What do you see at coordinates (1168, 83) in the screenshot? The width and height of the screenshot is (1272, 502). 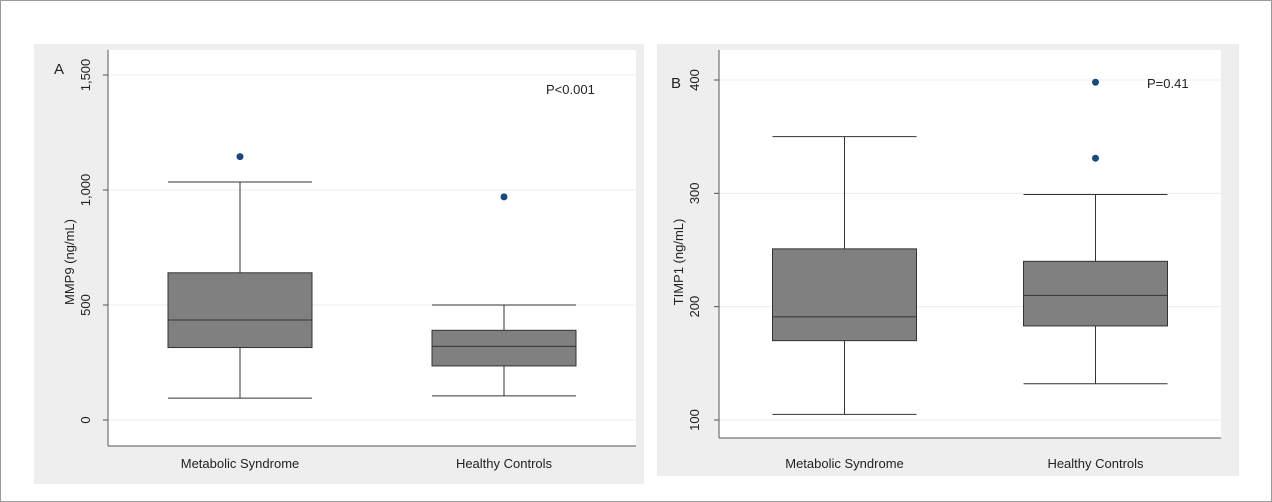 I see `panel-b-p-value: P=0.41` at bounding box center [1168, 83].